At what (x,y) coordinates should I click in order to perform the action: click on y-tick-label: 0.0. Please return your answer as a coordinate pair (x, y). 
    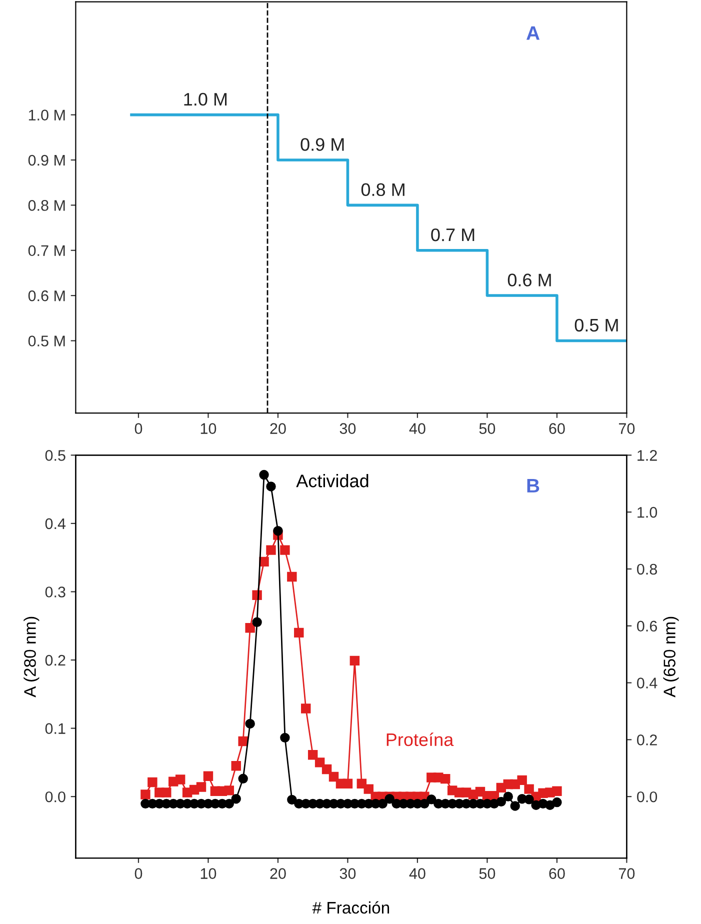
    Looking at the image, I should click on (55, 796).